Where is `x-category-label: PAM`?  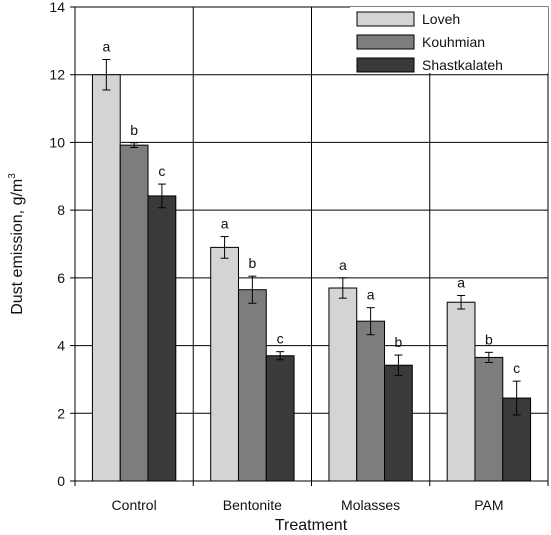
x-category-label: PAM is located at coordinates (488, 505).